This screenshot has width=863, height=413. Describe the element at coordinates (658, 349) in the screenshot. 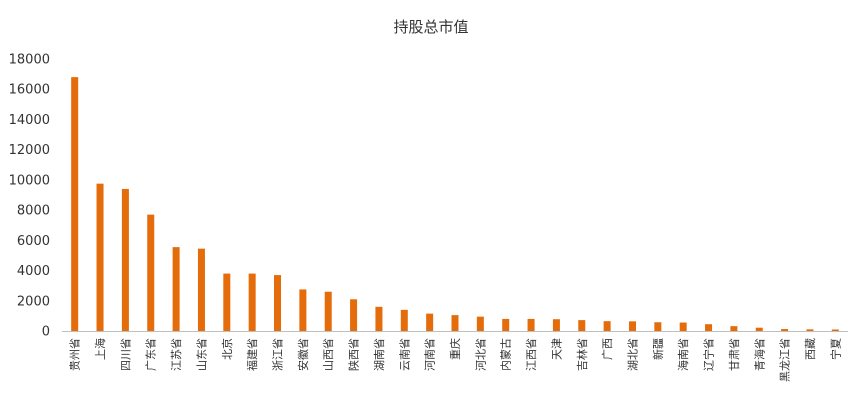

I see `x-tick-label: 新疆` at that location.